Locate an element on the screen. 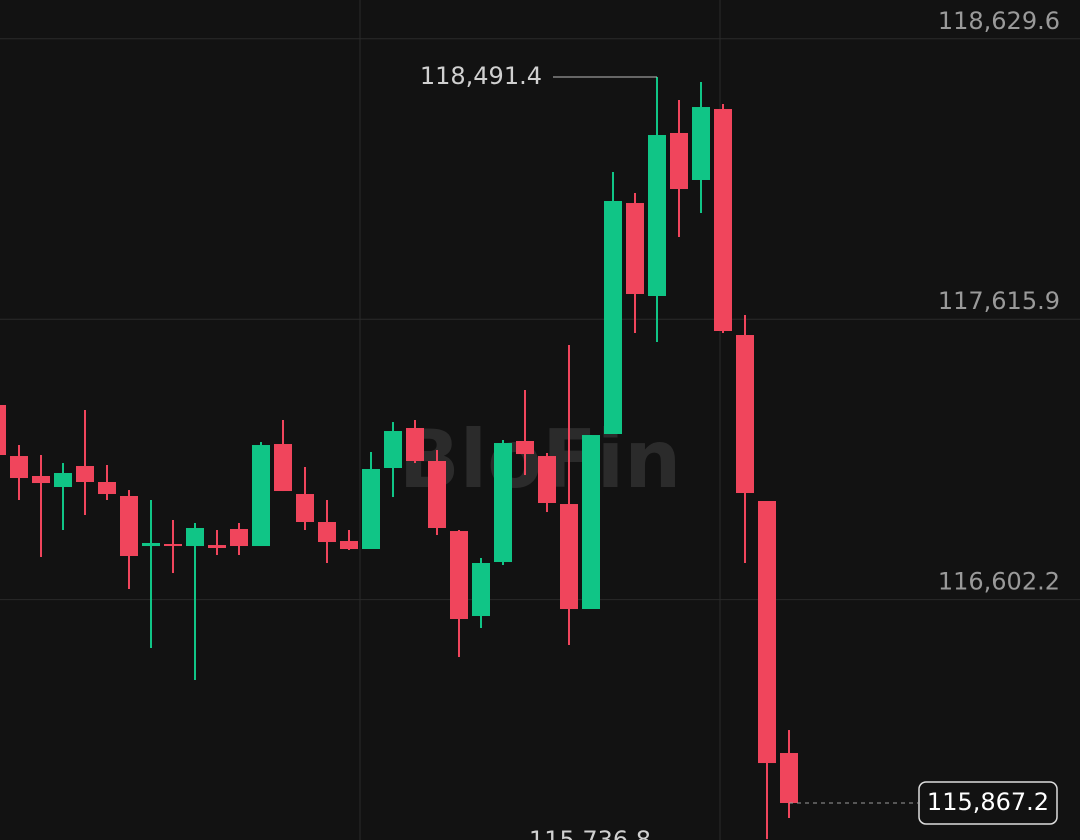  high-label: 118,491.4 is located at coordinates (481, 76).